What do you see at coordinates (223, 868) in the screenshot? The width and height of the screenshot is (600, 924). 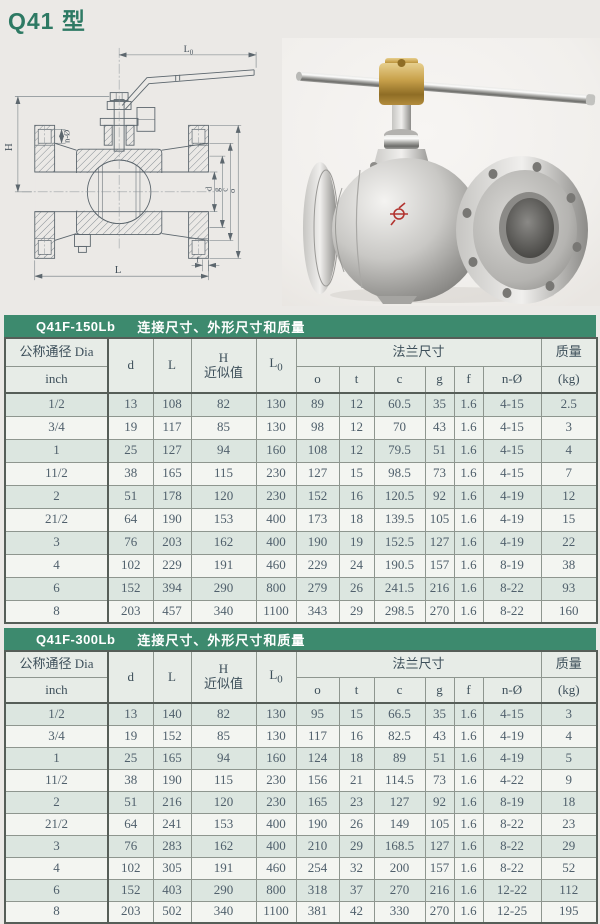 I see `table-cell: 191` at bounding box center [223, 868].